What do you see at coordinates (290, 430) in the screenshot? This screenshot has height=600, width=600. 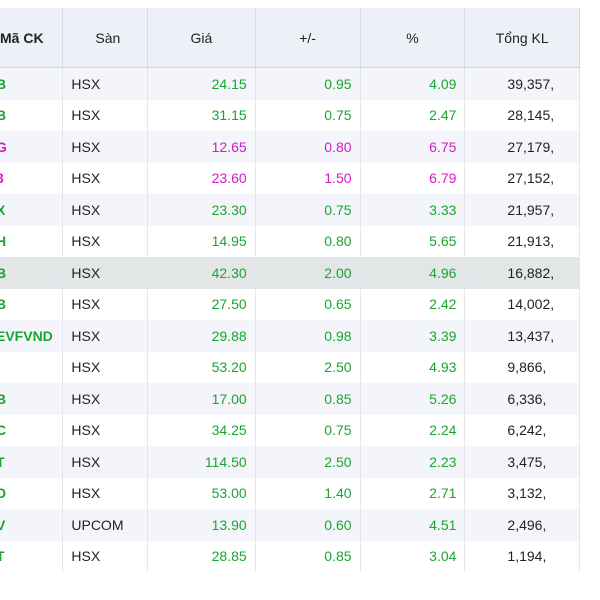 I see `table-row: CHSX34.250.752.246,242,` at bounding box center [290, 430].